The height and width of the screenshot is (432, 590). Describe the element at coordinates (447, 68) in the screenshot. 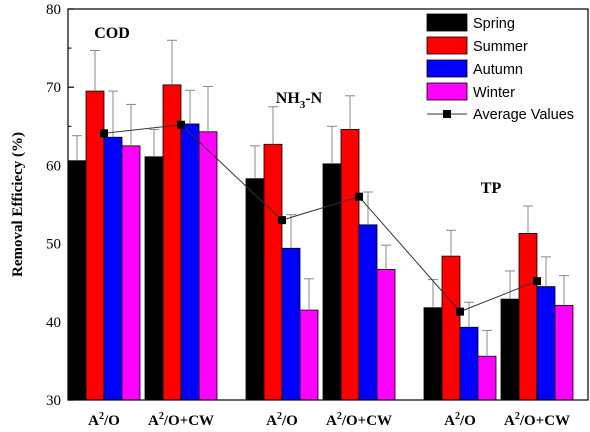

I see `legend-swatch-autumn` at that location.